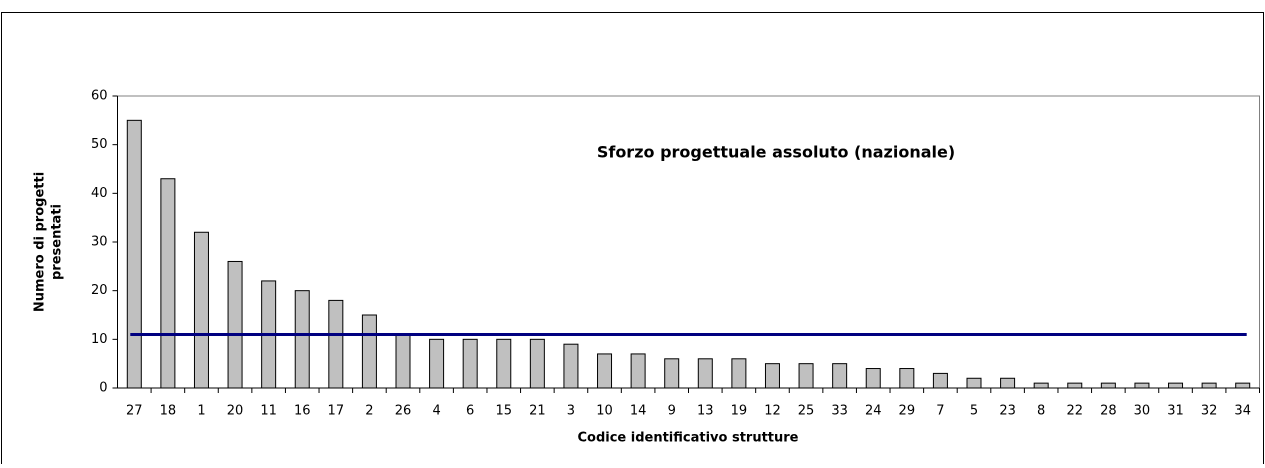 The height and width of the screenshot is (468, 1265). Describe the element at coordinates (168, 411) in the screenshot. I see `x-tick-label: 18` at that location.